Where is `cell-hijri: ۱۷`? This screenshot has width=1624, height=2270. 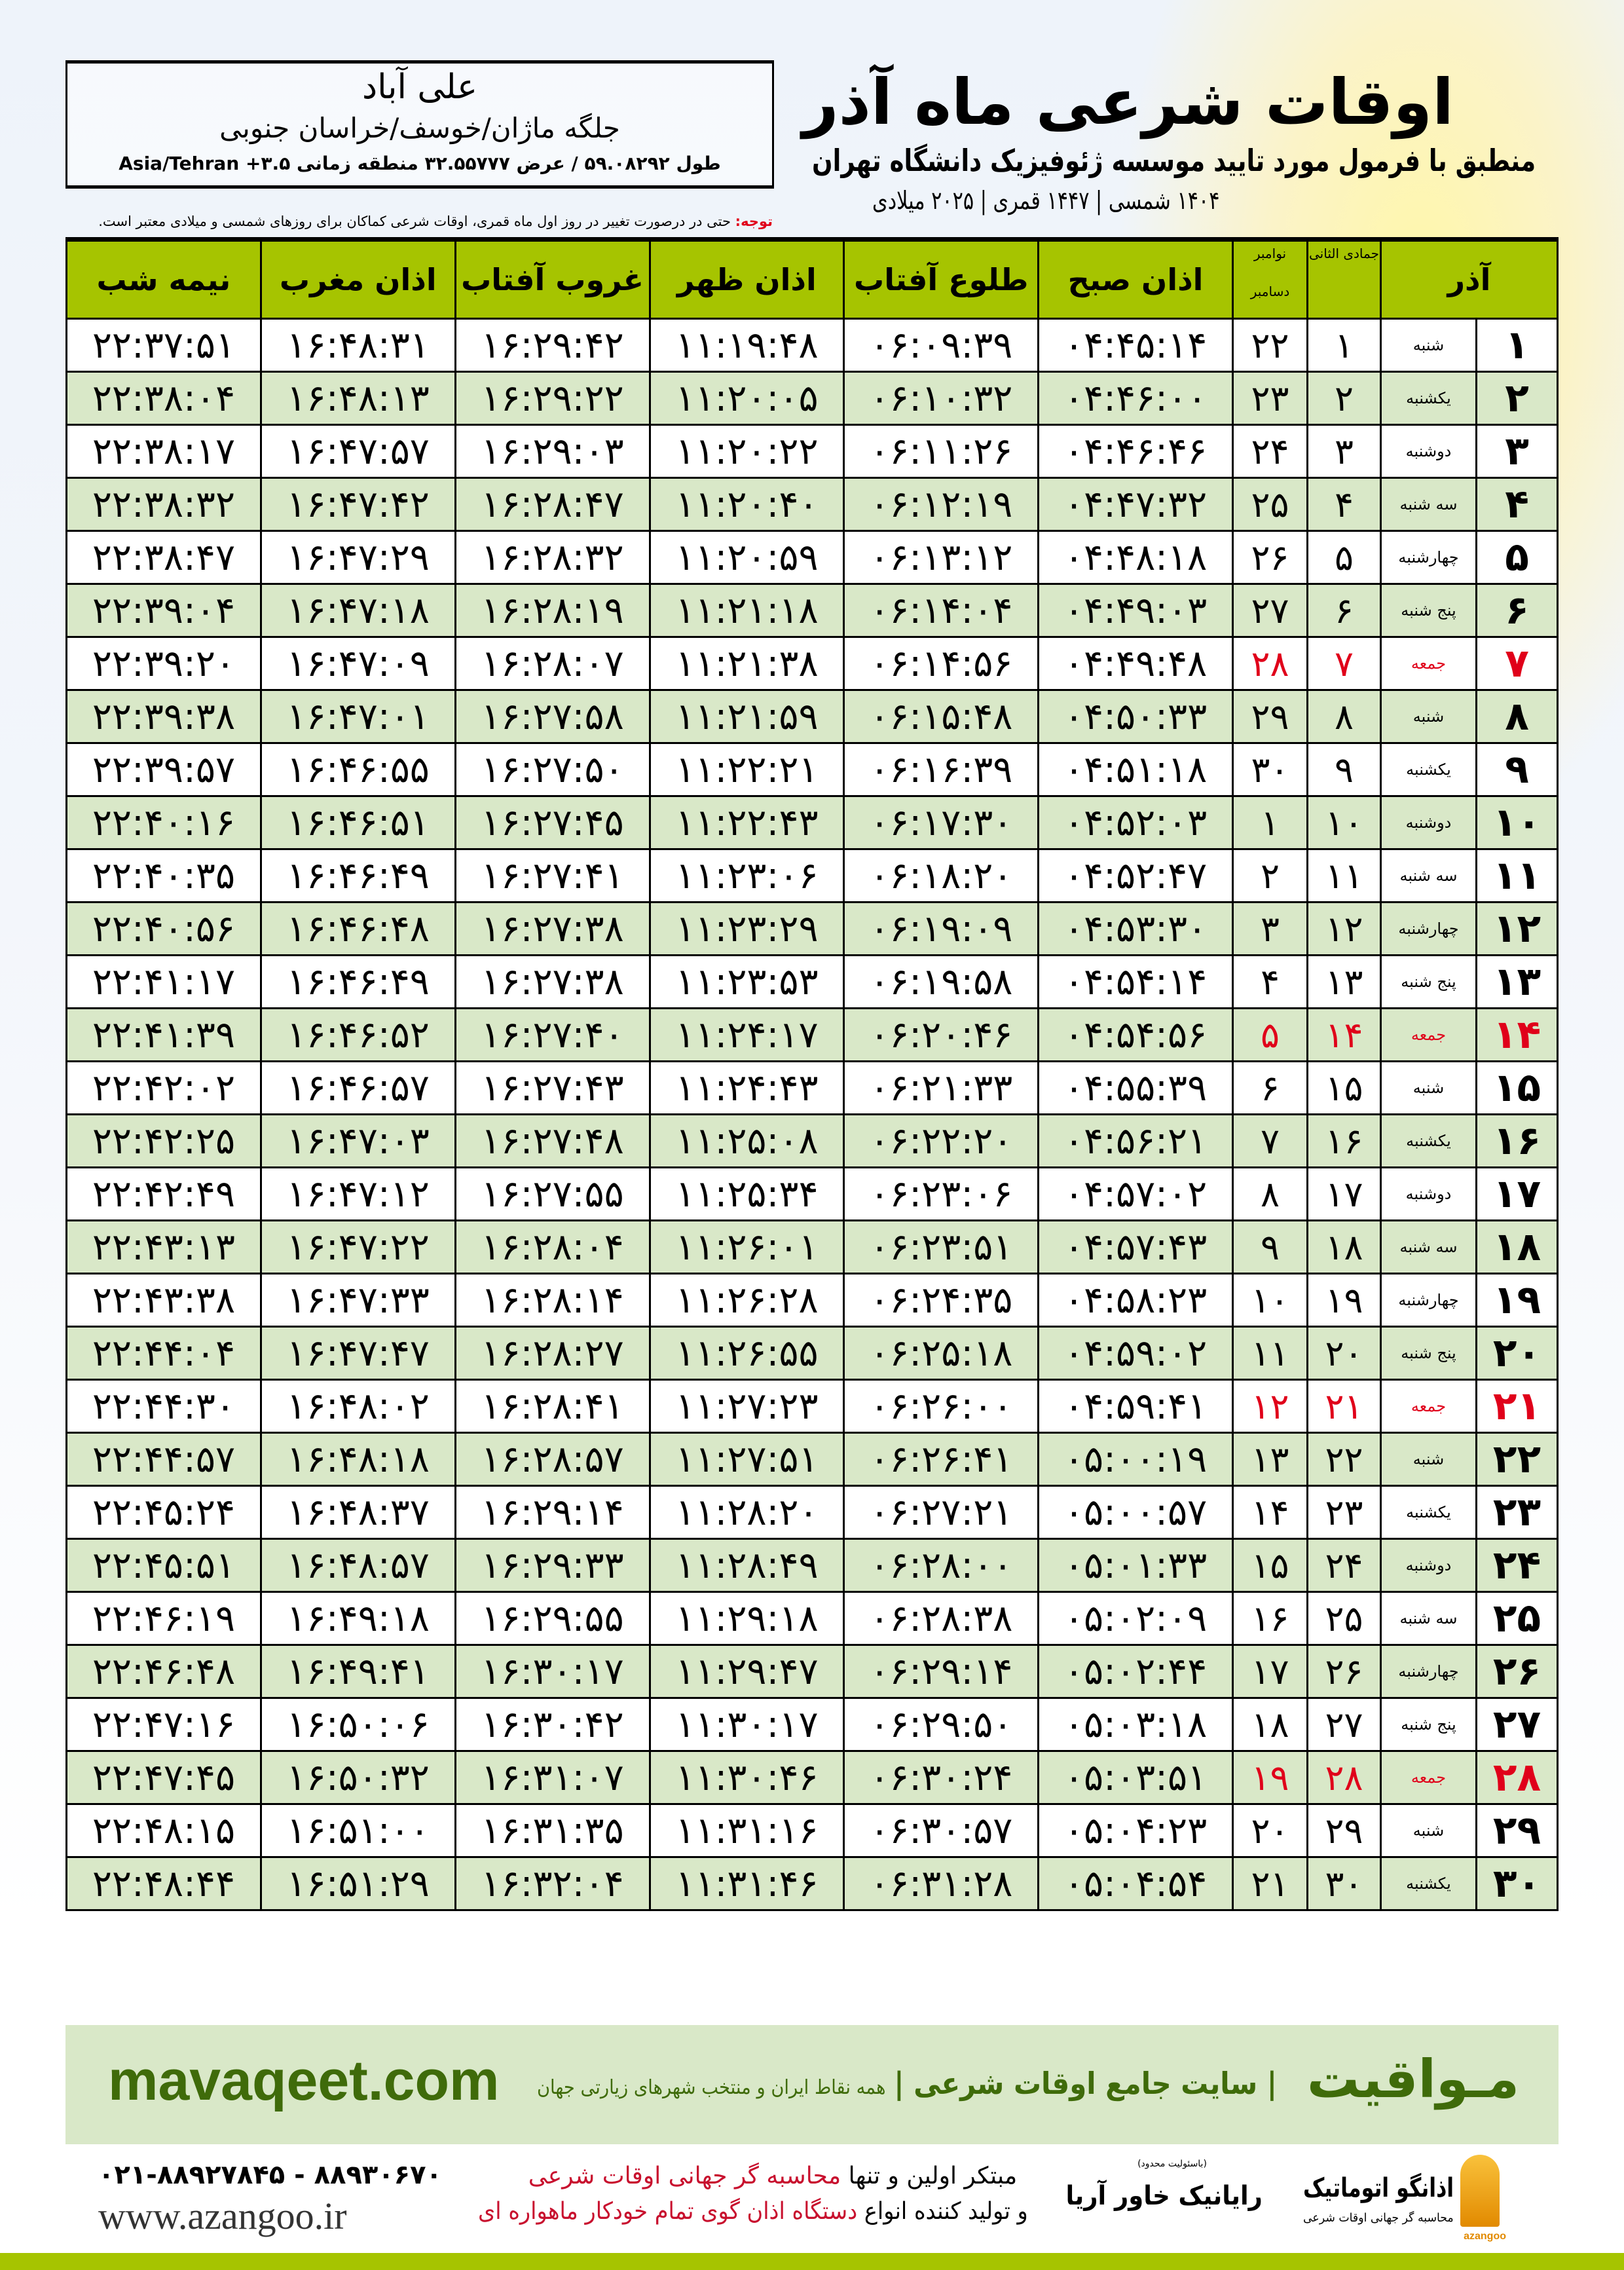
cell-hijri: ۱۷ is located at coordinates (1344, 1193).